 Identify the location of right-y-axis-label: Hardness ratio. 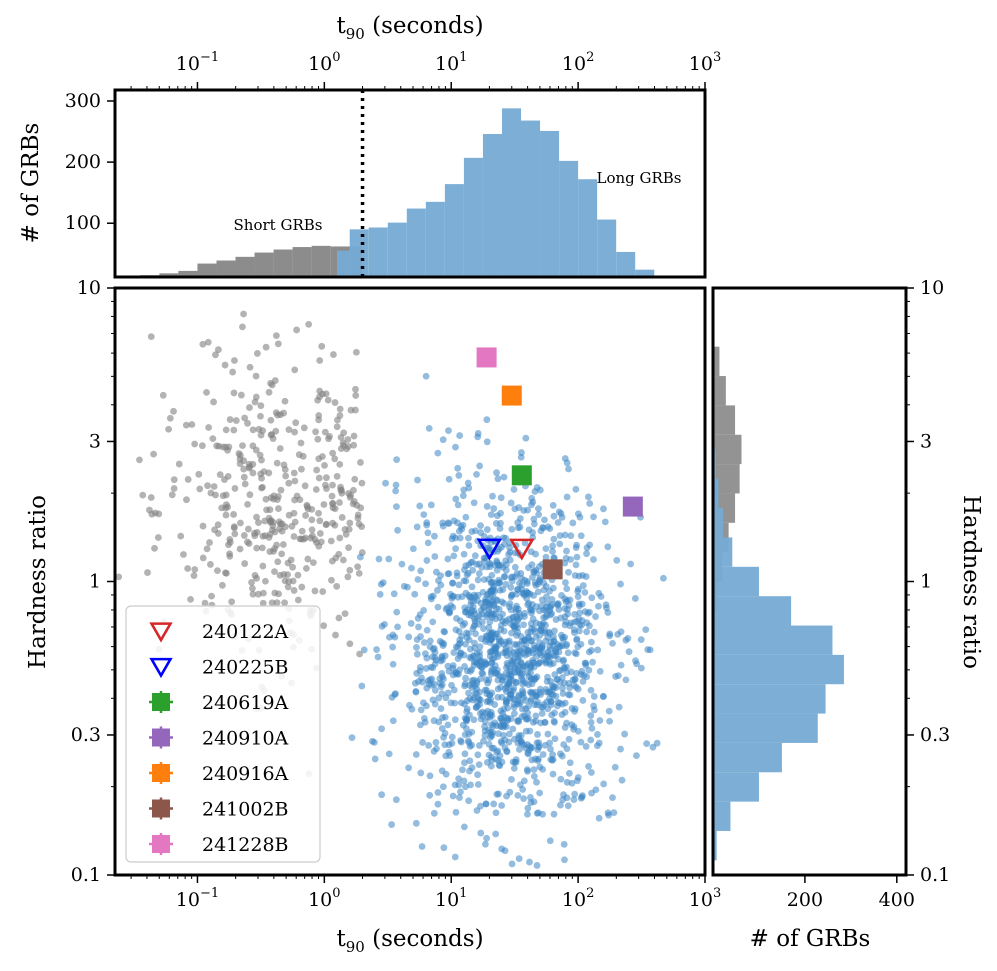
(971, 582).